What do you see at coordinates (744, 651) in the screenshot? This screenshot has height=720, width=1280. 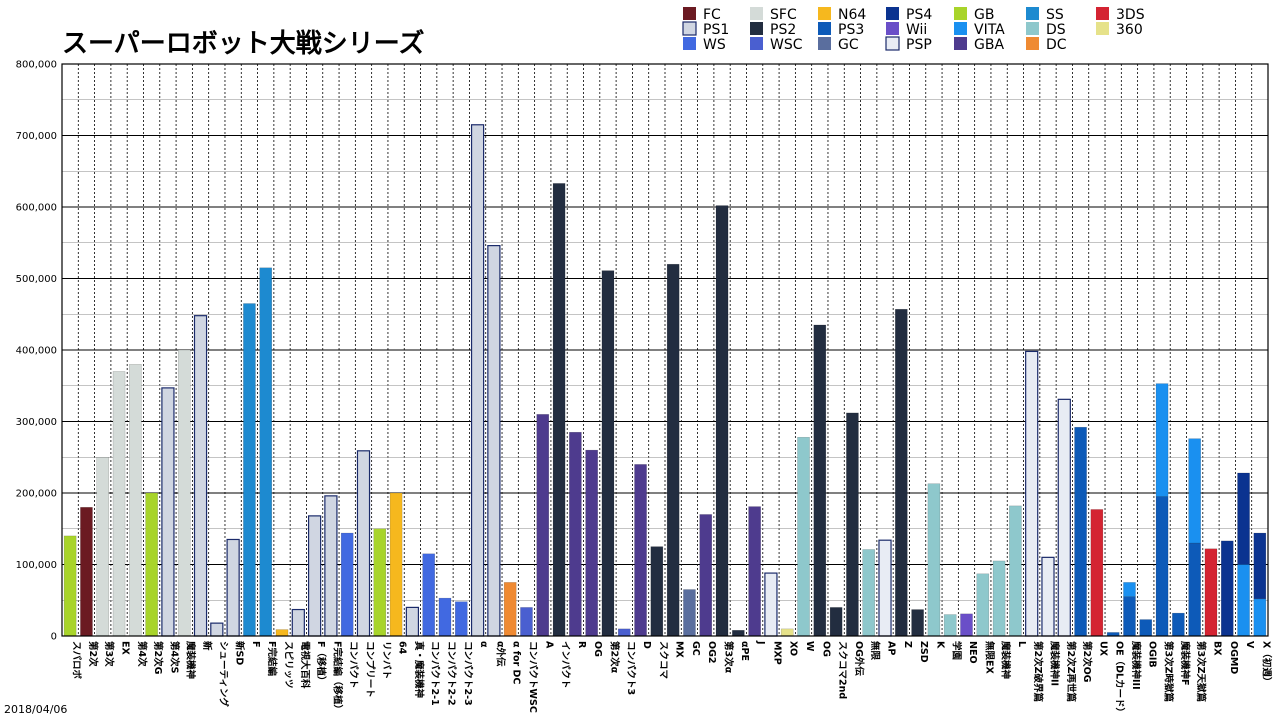 I see `x-tick-label: αPE` at bounding box center [744, 651].